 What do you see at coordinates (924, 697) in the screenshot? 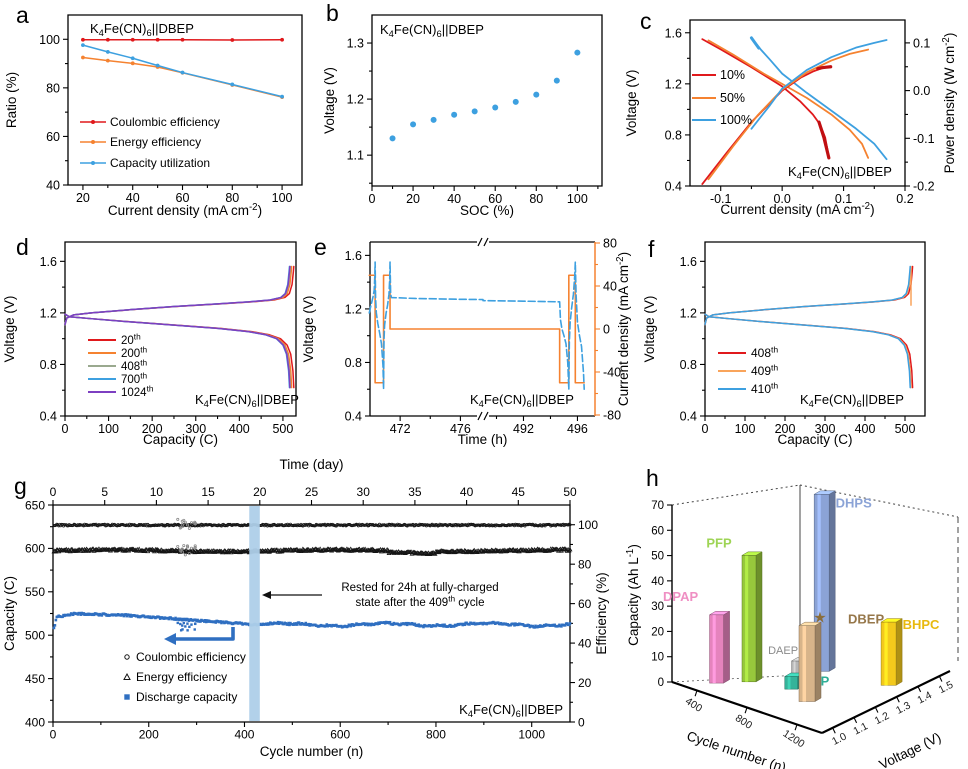
I see `svg-text: 1.4` at bounding box center [924, 697].